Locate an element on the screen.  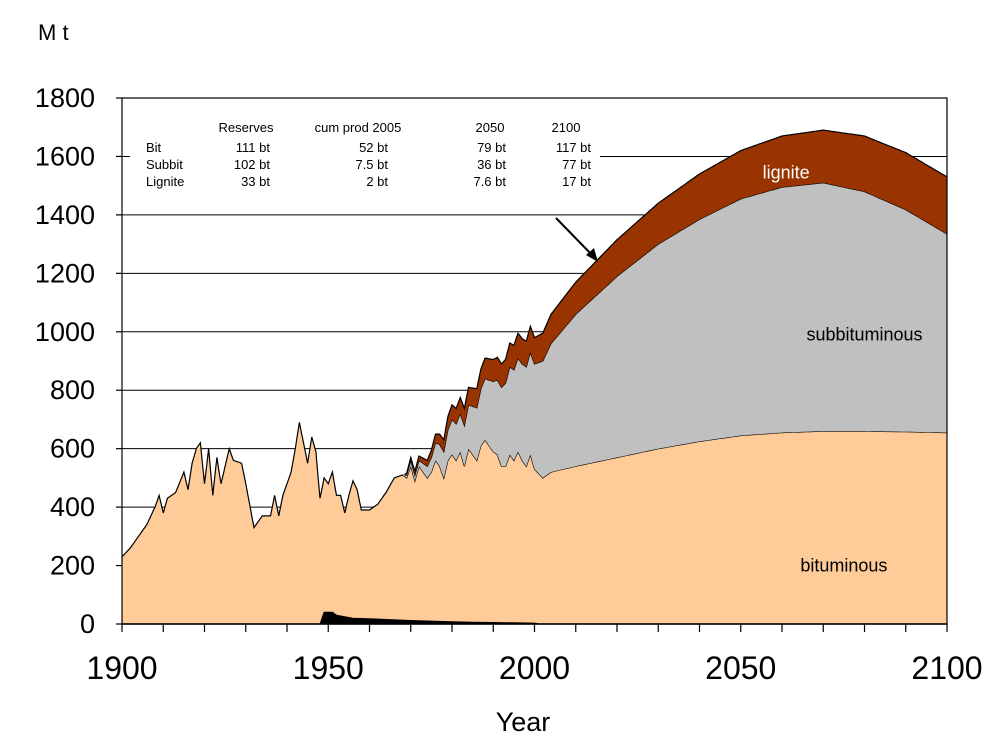
y-tick-label: 400 is located at coordinates (72, 507).